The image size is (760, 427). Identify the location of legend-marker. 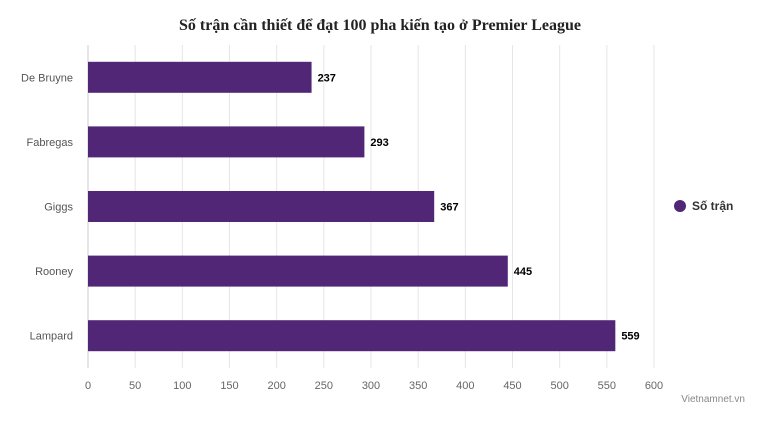
(680, 206).